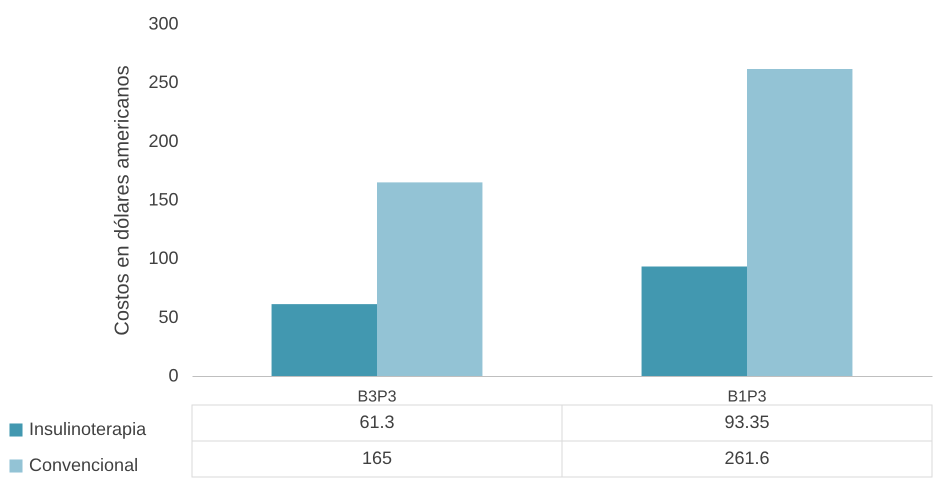 The image size is (937, 483). What do you see at coordinates (747, 422) in the screenshot?
I see `data-label: 93.35` at bounding box center [747, 422].